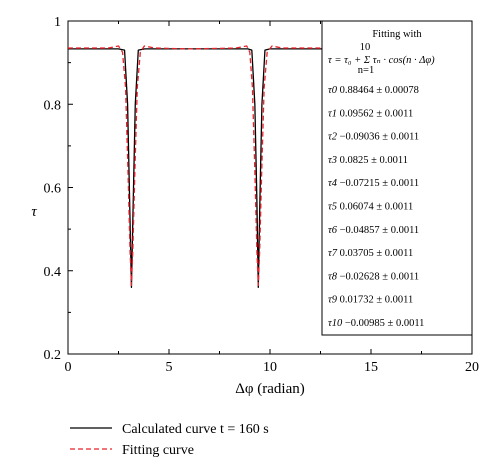  Describe the element at coordinates (53, 355) in the screenshot. I see `y-tick-label: 0.2` at that location.